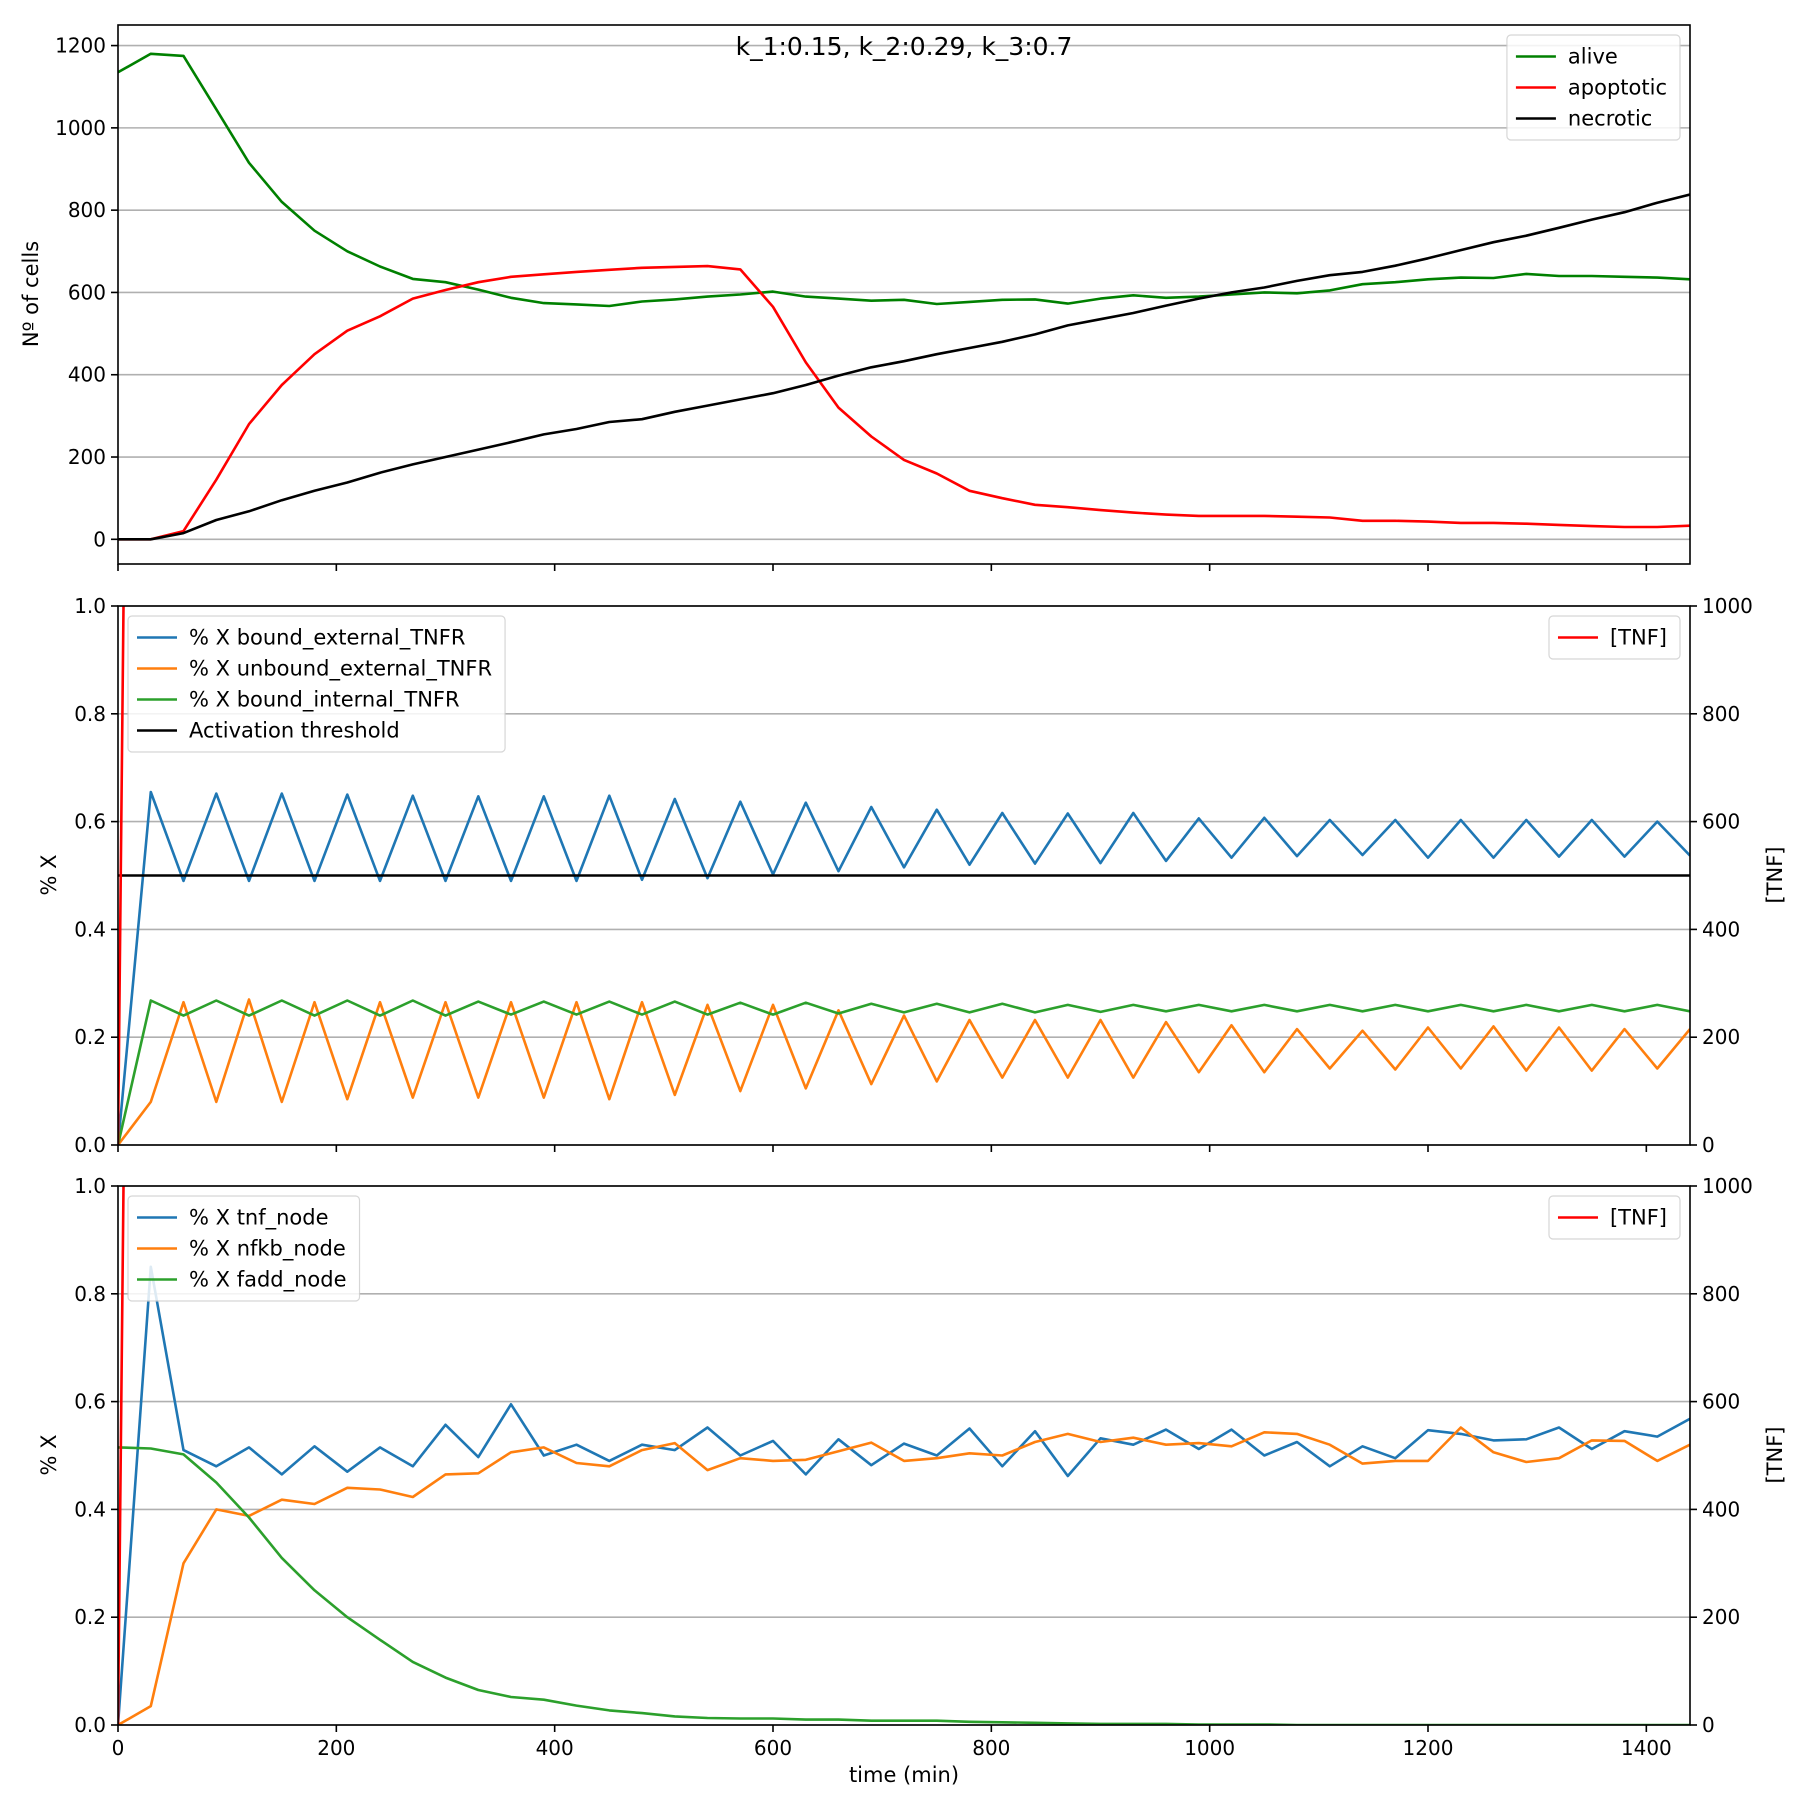  What do you see at coordinates (80, 128) in the screenshot?
I see `y-tick-label: 1000` at bounding box center [80, 128].